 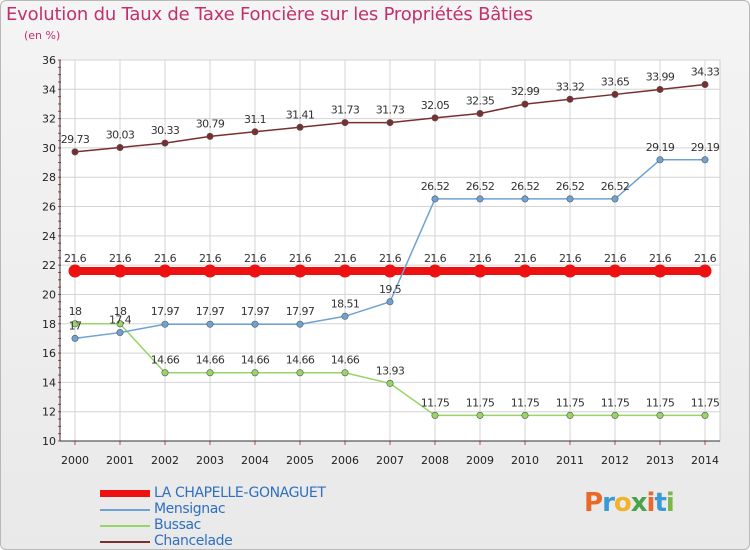 I want to click on data-label: 30.79, so click(x=210, y=123).